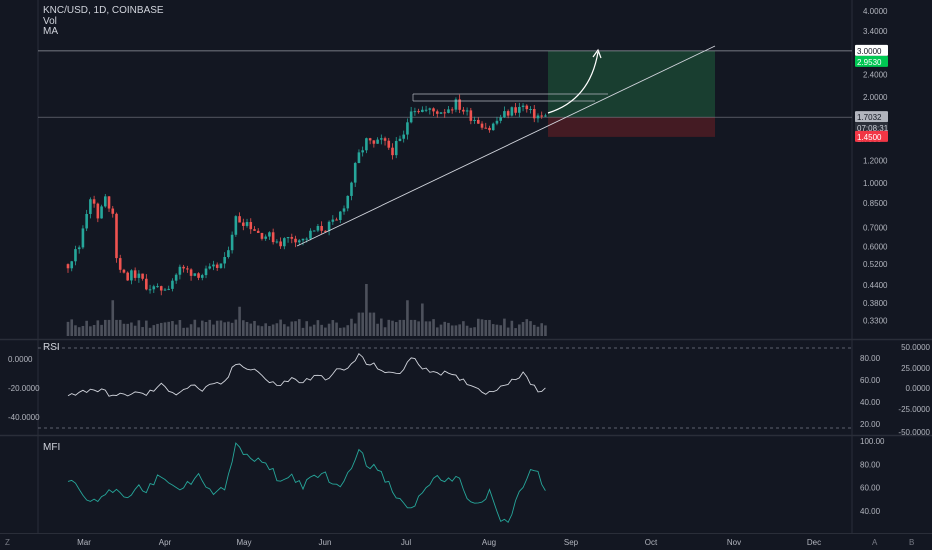  What do you see at coordinates (52, 447) in the screenshot?
I see `mfi-legend: MFI` at bounding box center [52, 447].